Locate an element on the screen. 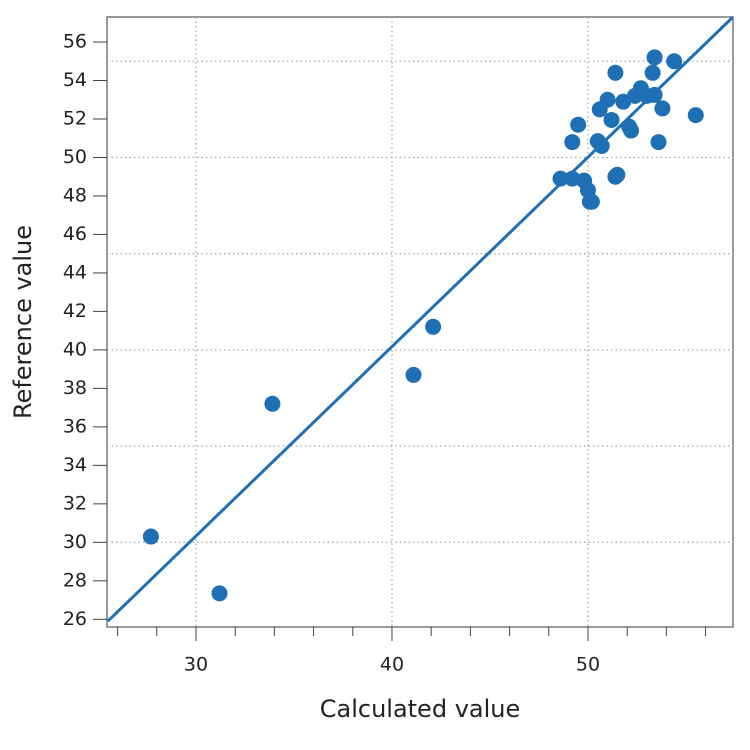 This screenshot has width=750, height=750. y-tick-label: 28 is located at coordinates (75, 580).